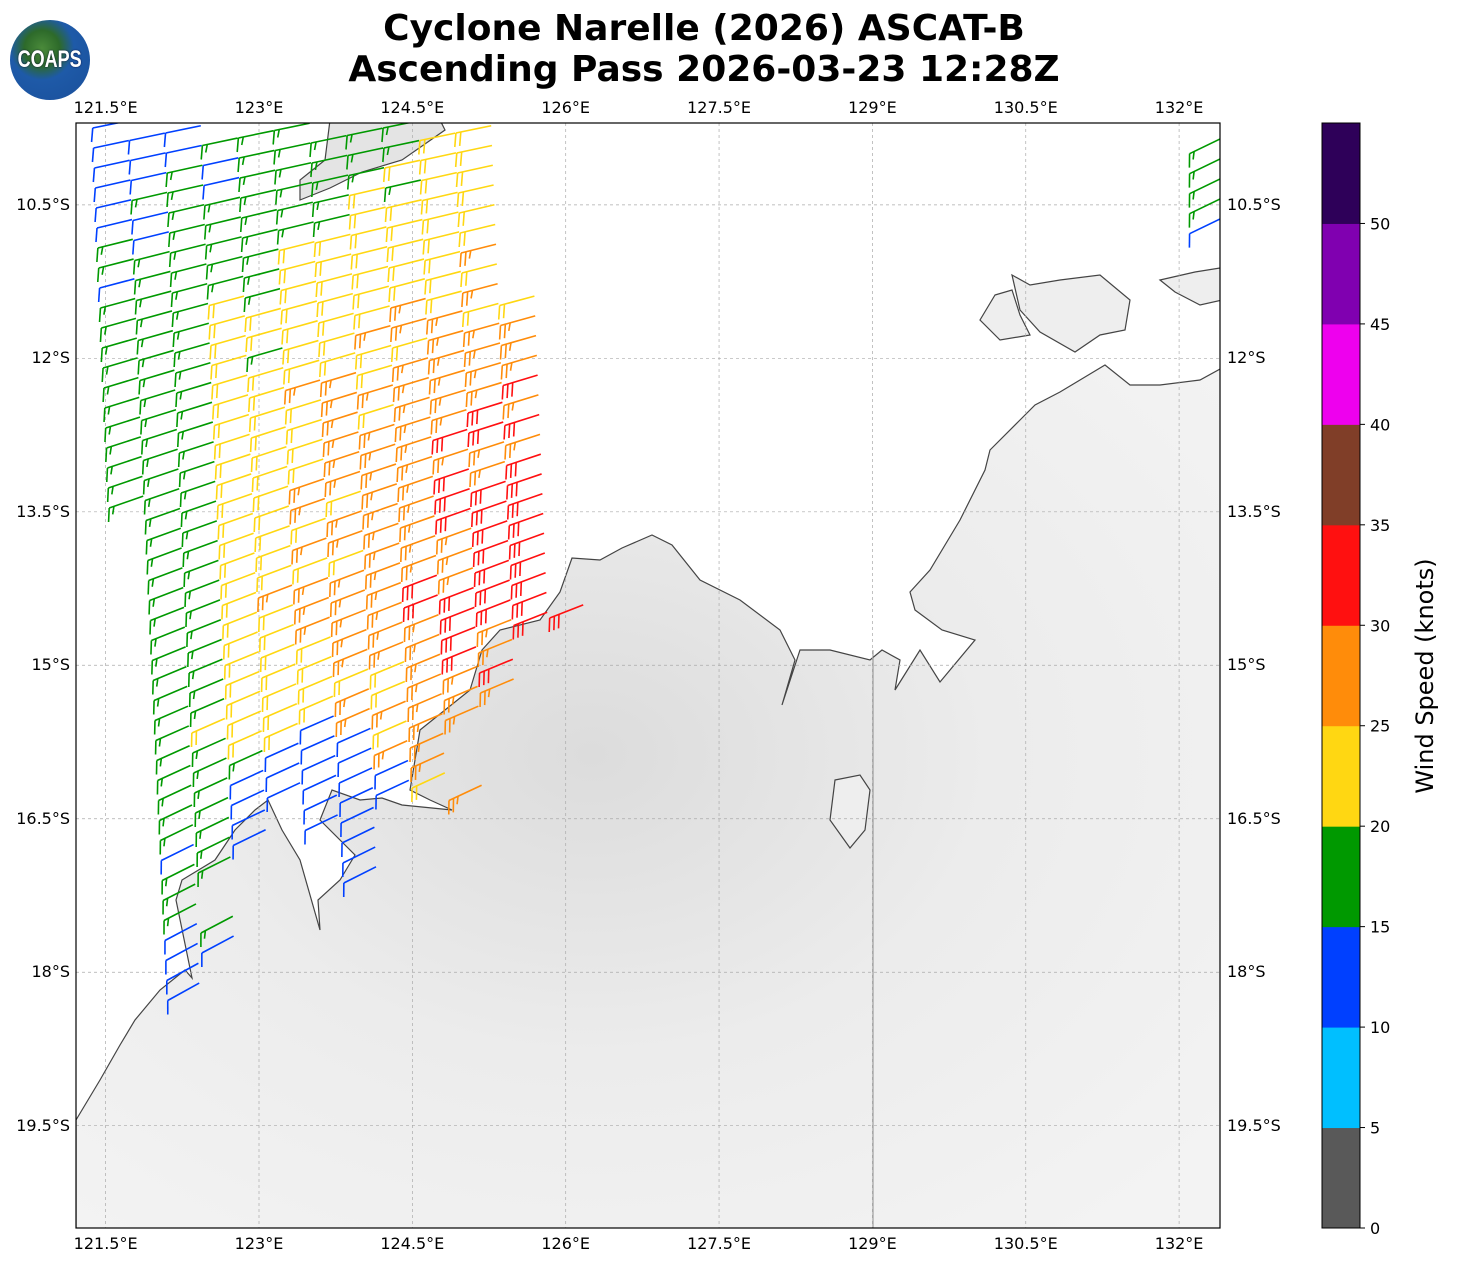  I want to click on colorbar: 0 5 10 15 20 25 30 35 40 45 50, so click(1355, 680).